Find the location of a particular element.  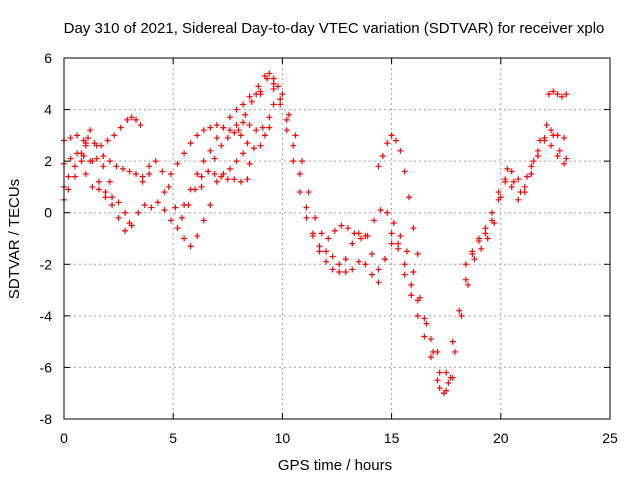

y-tick-labels: -8 -6 -4 -2 0 2 4 6 is located at coordinates (46, 238).